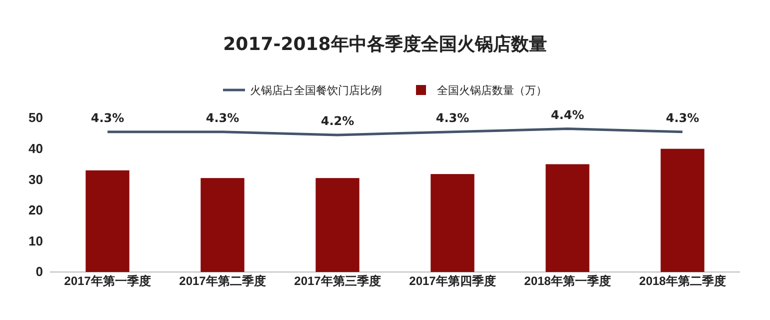 The height and width of the screenshot is (320, 770). Describe the element at coordinates (337, 121) in the screenshot. I see `data-label: 4.2%` at that location.